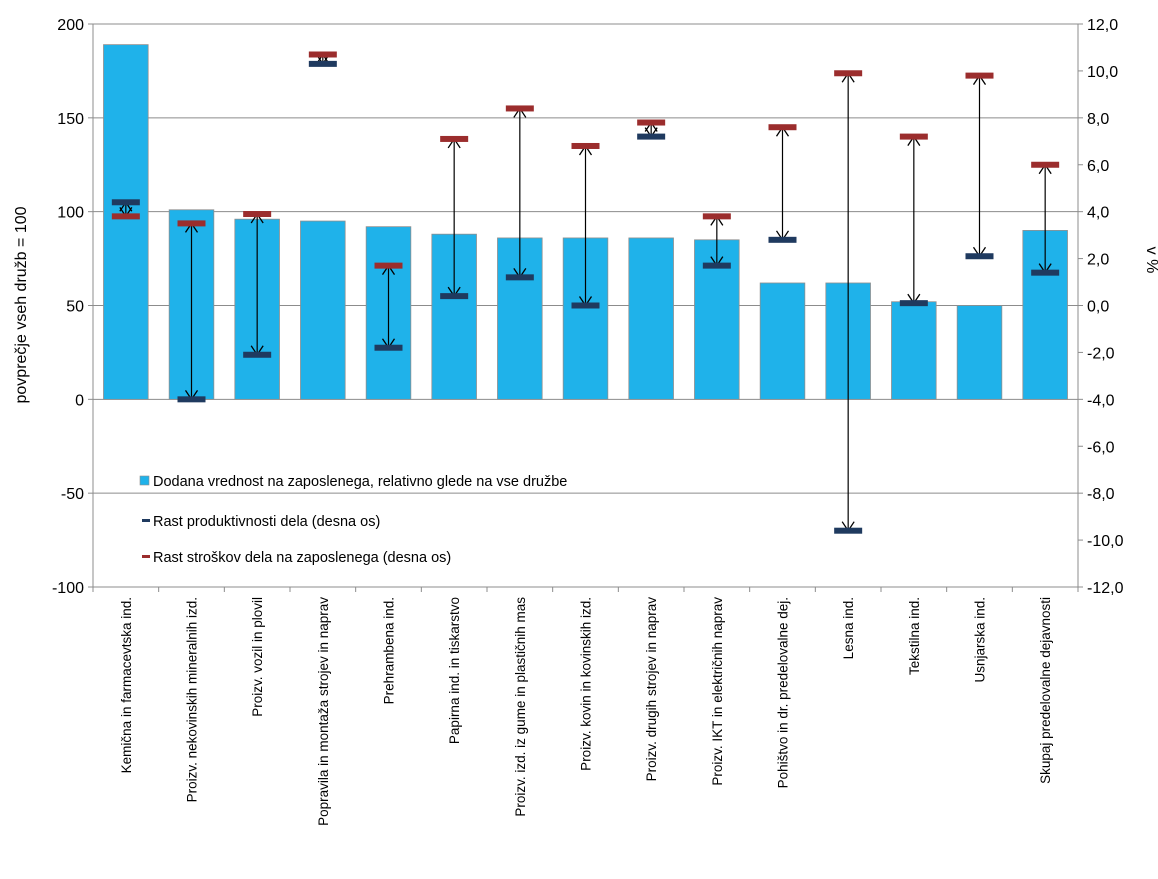  What do you see at coordinates (1101, 400) in the screenshot?
I see `right-tick-label: -4,0` at bounding box center [1101, 400].